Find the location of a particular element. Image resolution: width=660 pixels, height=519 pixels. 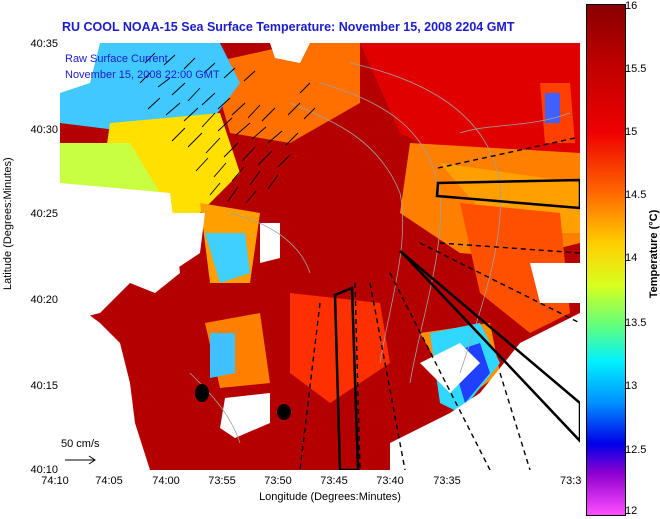

colorbar-tick-label: 16 is located at coordinates (631, 6).